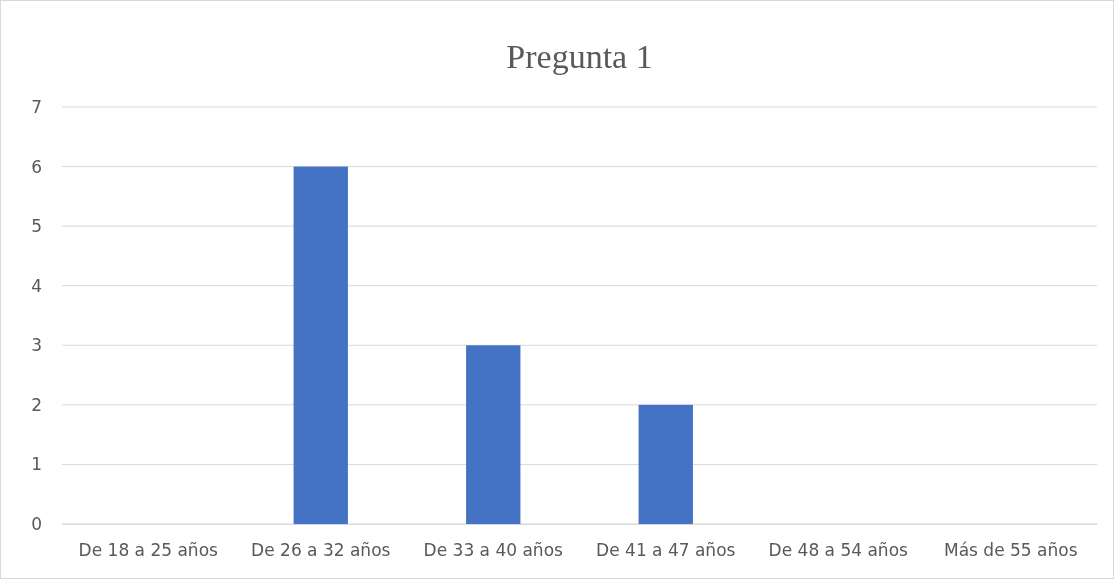  I want to click on y-tick-label: 6, so click(36, 166).